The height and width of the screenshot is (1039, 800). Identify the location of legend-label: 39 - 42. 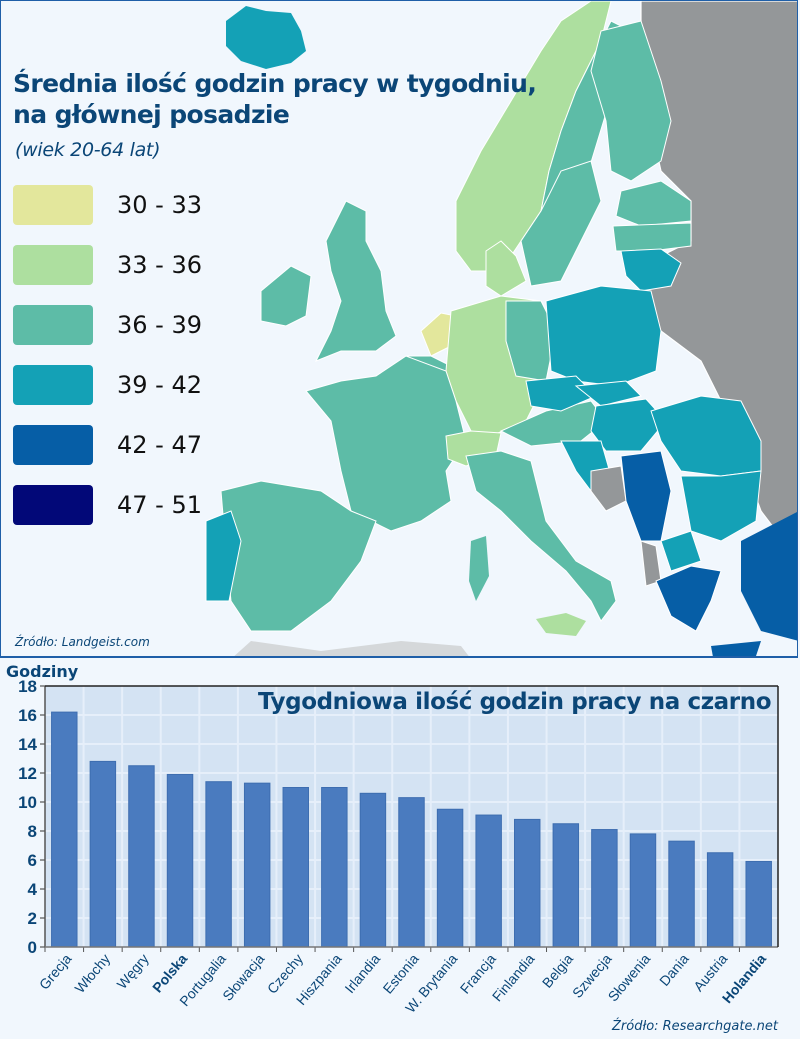
(159, 385).